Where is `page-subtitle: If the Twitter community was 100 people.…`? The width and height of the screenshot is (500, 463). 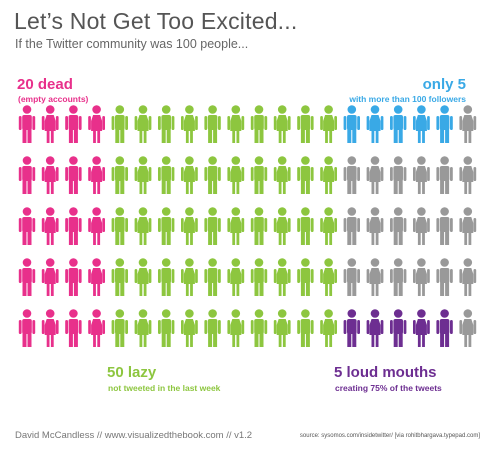 page-subtitle: If the Twitter community was 100 people.… is located at coordinates (132, 44).